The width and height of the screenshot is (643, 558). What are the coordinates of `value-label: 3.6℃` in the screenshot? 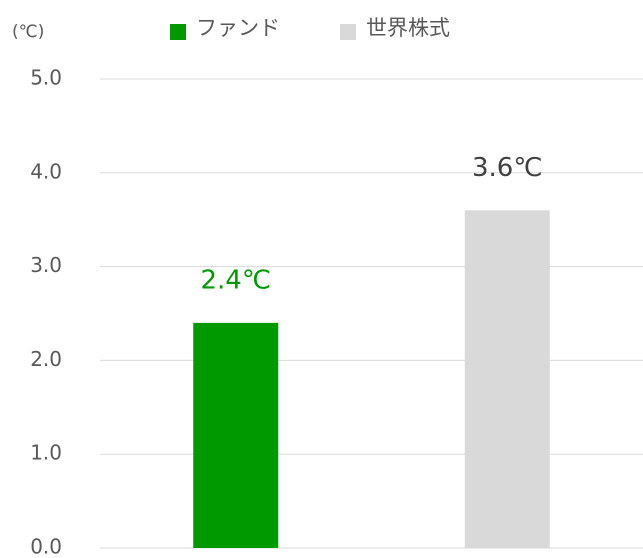 It's located at (507, 168).